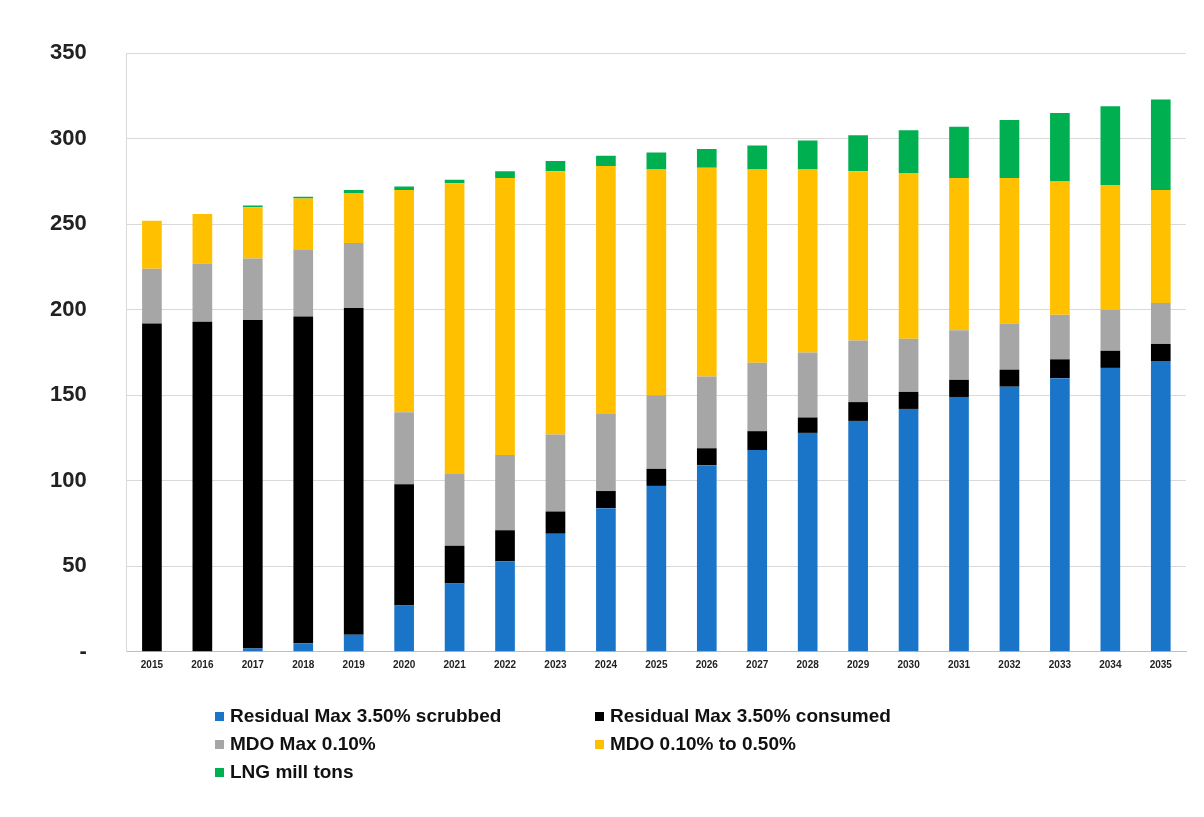 This screenshot has height=817, width=1204. What do you see at coordinates (74, 565) in the screenshot?
I see `y-tick-label: 50` at bounding box center [74, 565].